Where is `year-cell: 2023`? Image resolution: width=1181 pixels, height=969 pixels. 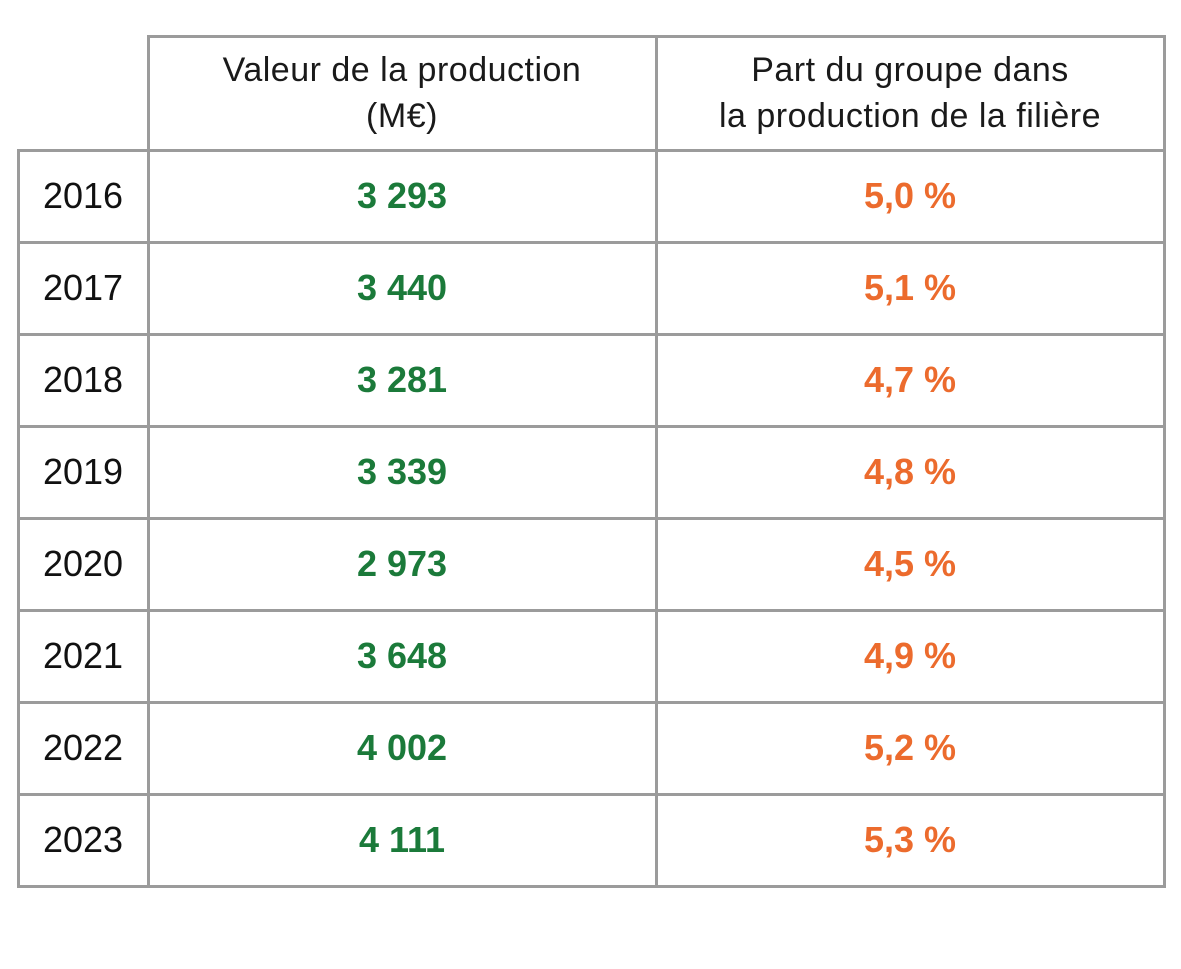 year-cell: 2023 is located at coordinates (83, 839).